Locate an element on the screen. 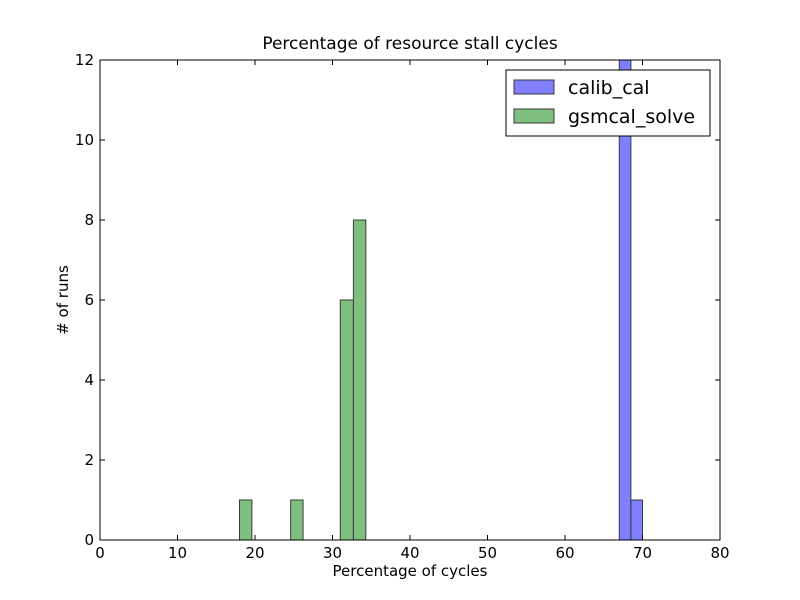  legend-label-gsmcal_solve: gsmcal_solve is located at coordinates (631, 117).